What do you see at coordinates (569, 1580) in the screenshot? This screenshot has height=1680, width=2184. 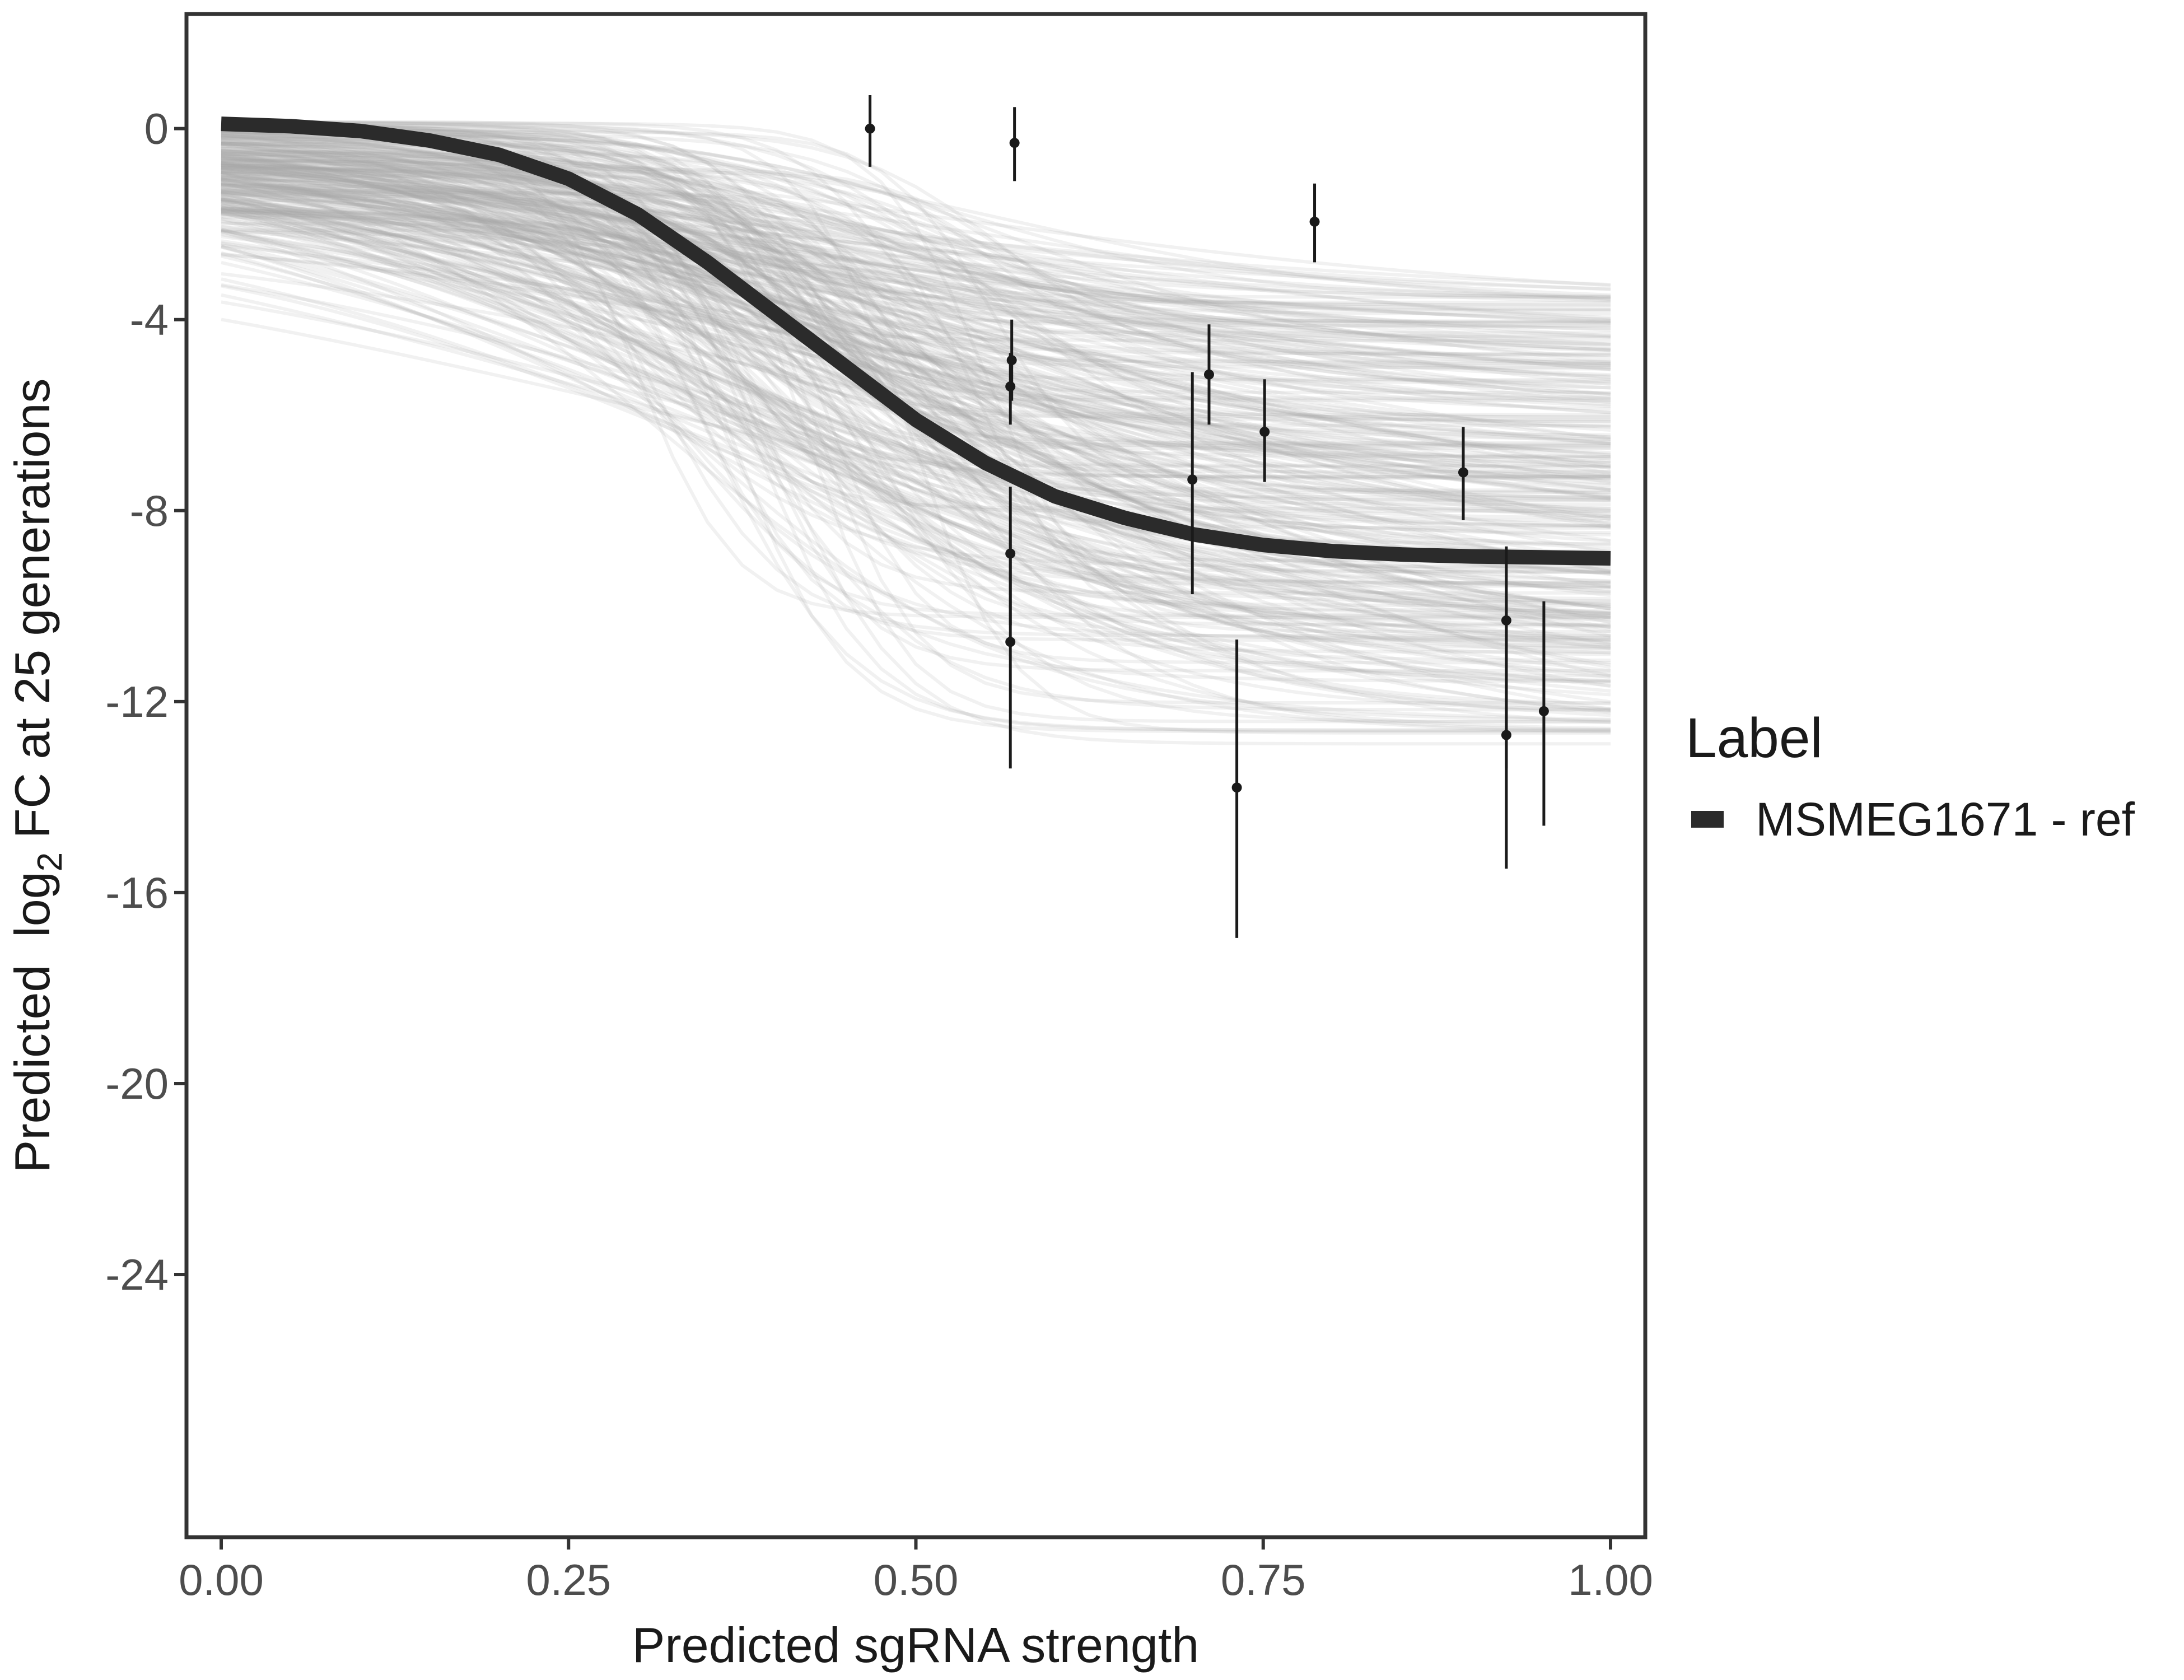 I see `x-axis-tick-label: 0.25` at bounding box center [569, 1580].